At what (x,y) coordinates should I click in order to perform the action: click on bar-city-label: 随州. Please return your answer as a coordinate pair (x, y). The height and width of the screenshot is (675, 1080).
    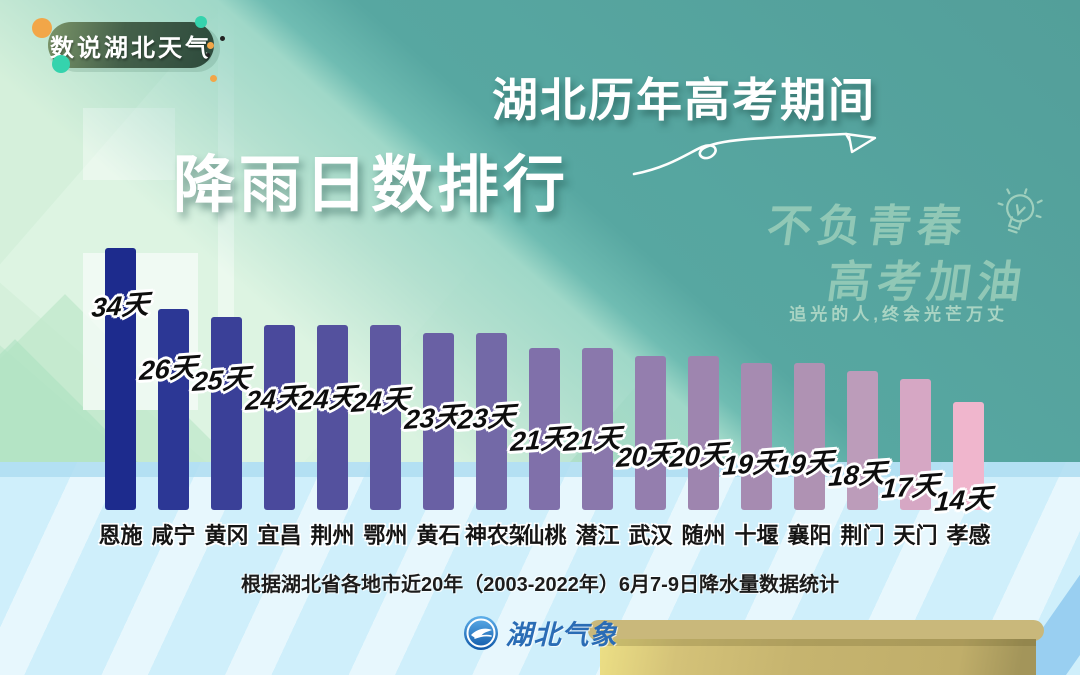
    Looking at the image, I should click on (703, 535).